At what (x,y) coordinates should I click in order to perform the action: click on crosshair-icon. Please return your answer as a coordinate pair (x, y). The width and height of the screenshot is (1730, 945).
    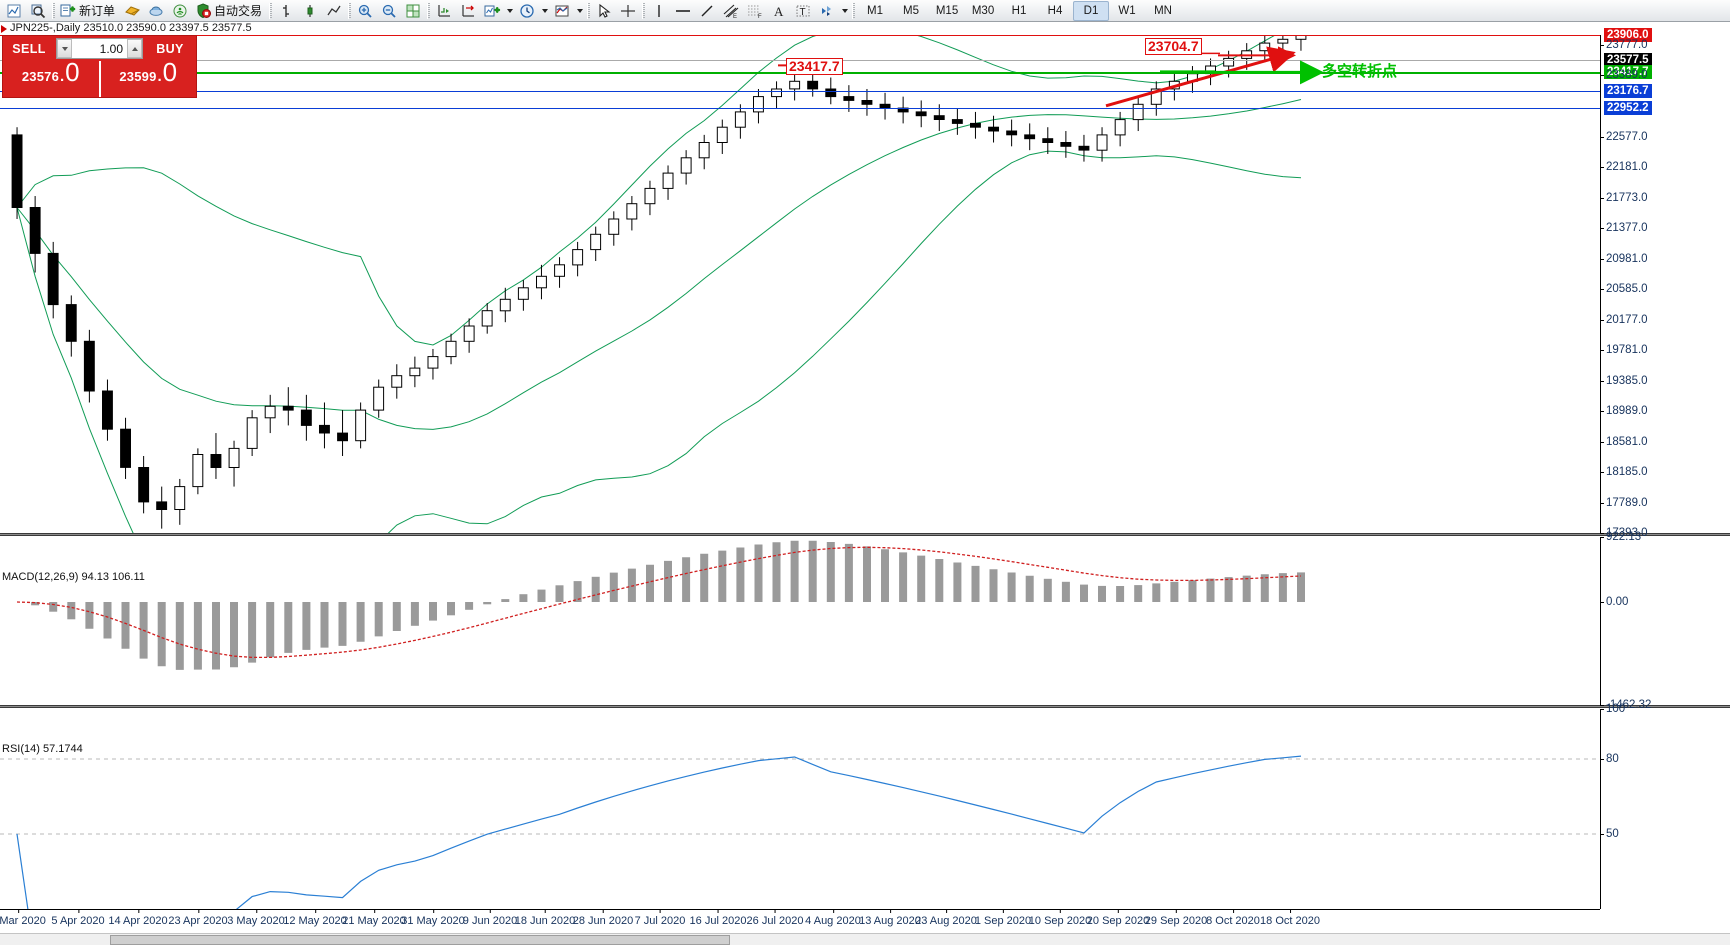
    Looking at the image, I should click on (628, 11).